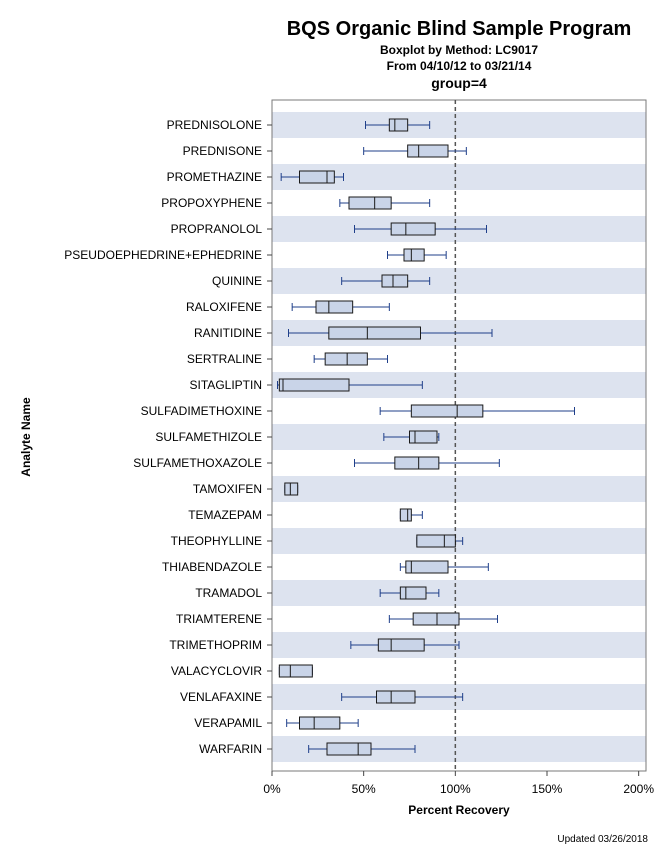  What do you see at coordinates (211, 203) in the screenshot?
I see `y-category-label: PROPOXYPHENE` at bounding box center [211, 203].